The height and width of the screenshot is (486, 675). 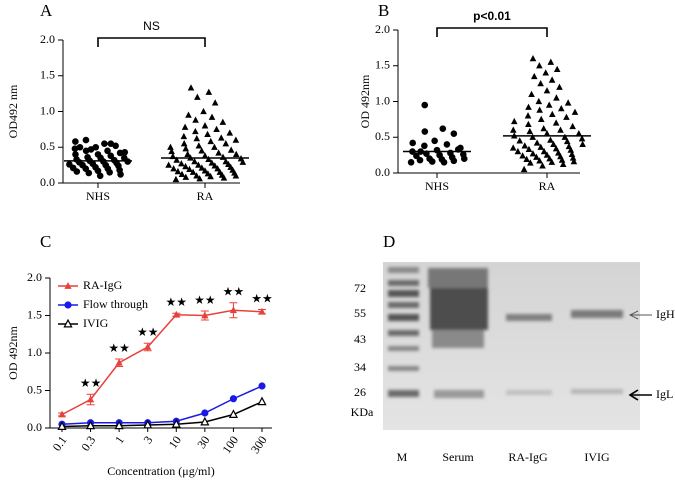 I want to click on legend-label: Flow through, so click(x=115, y=304).